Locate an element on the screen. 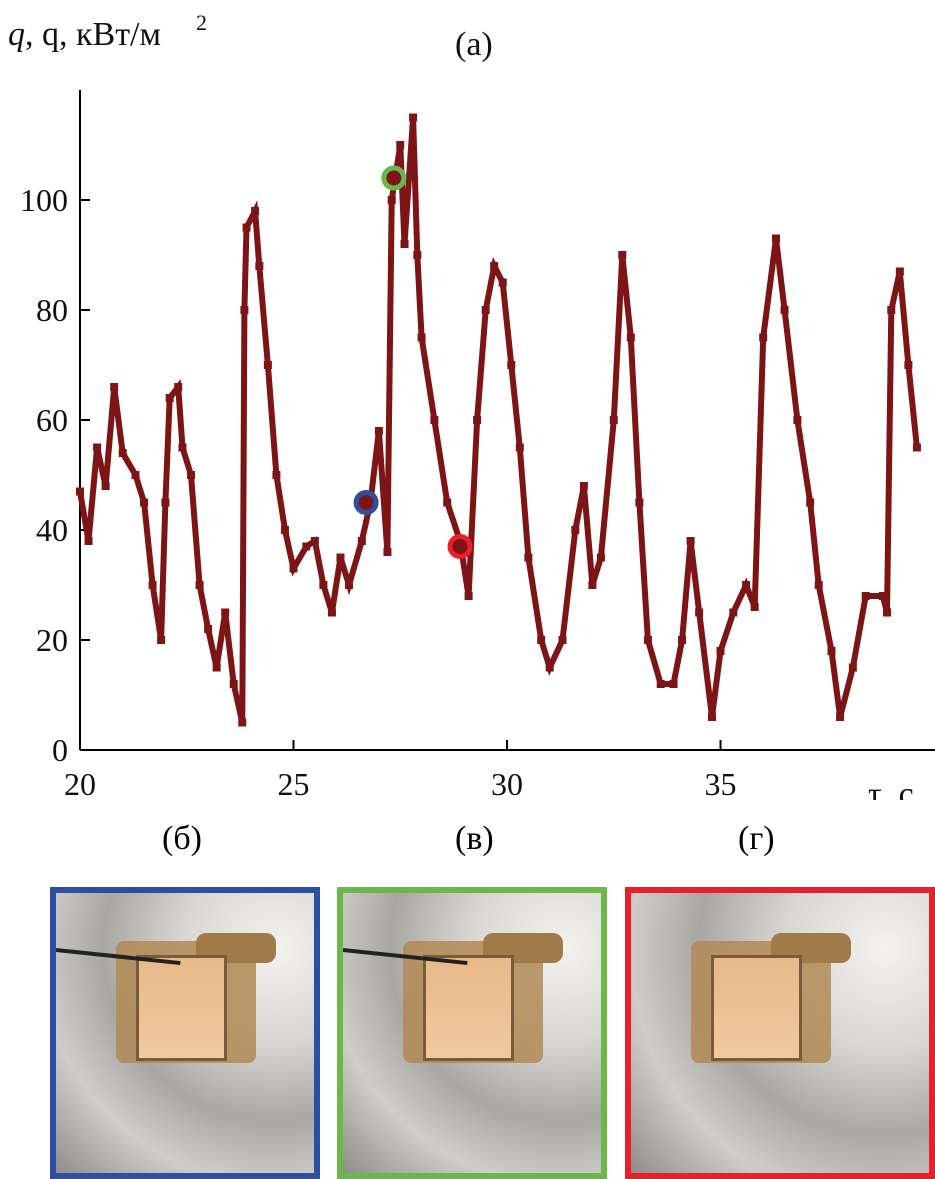 The image size is (935, 1179). y-tick-label: 80 is located at coordinates (52, 310).